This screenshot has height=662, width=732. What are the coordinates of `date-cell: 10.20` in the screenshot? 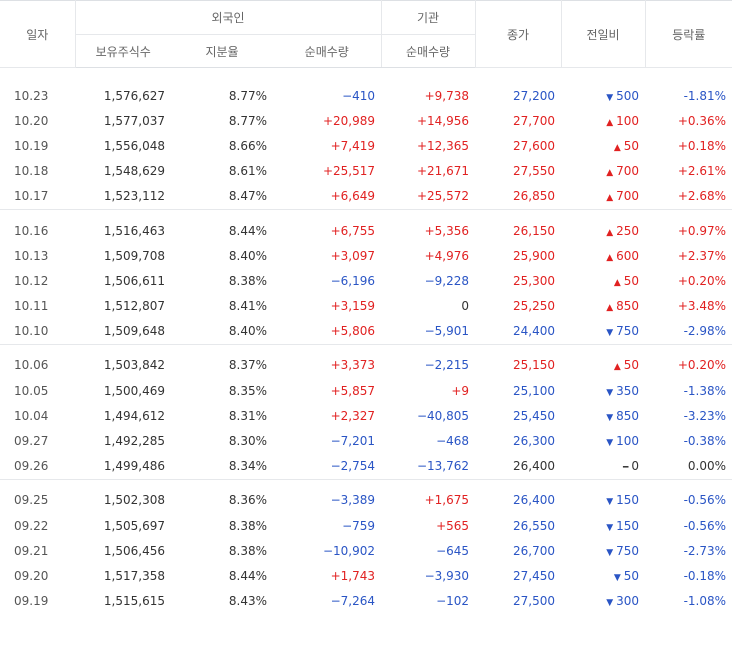 It's located at (31, 120).